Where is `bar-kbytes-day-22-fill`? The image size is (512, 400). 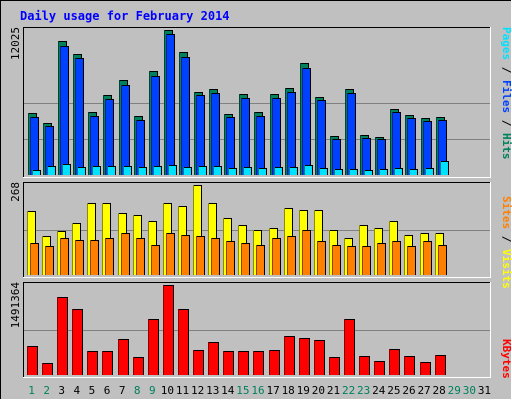
bar-kbytes-day-22-fill is located at coordinates (349, 347).